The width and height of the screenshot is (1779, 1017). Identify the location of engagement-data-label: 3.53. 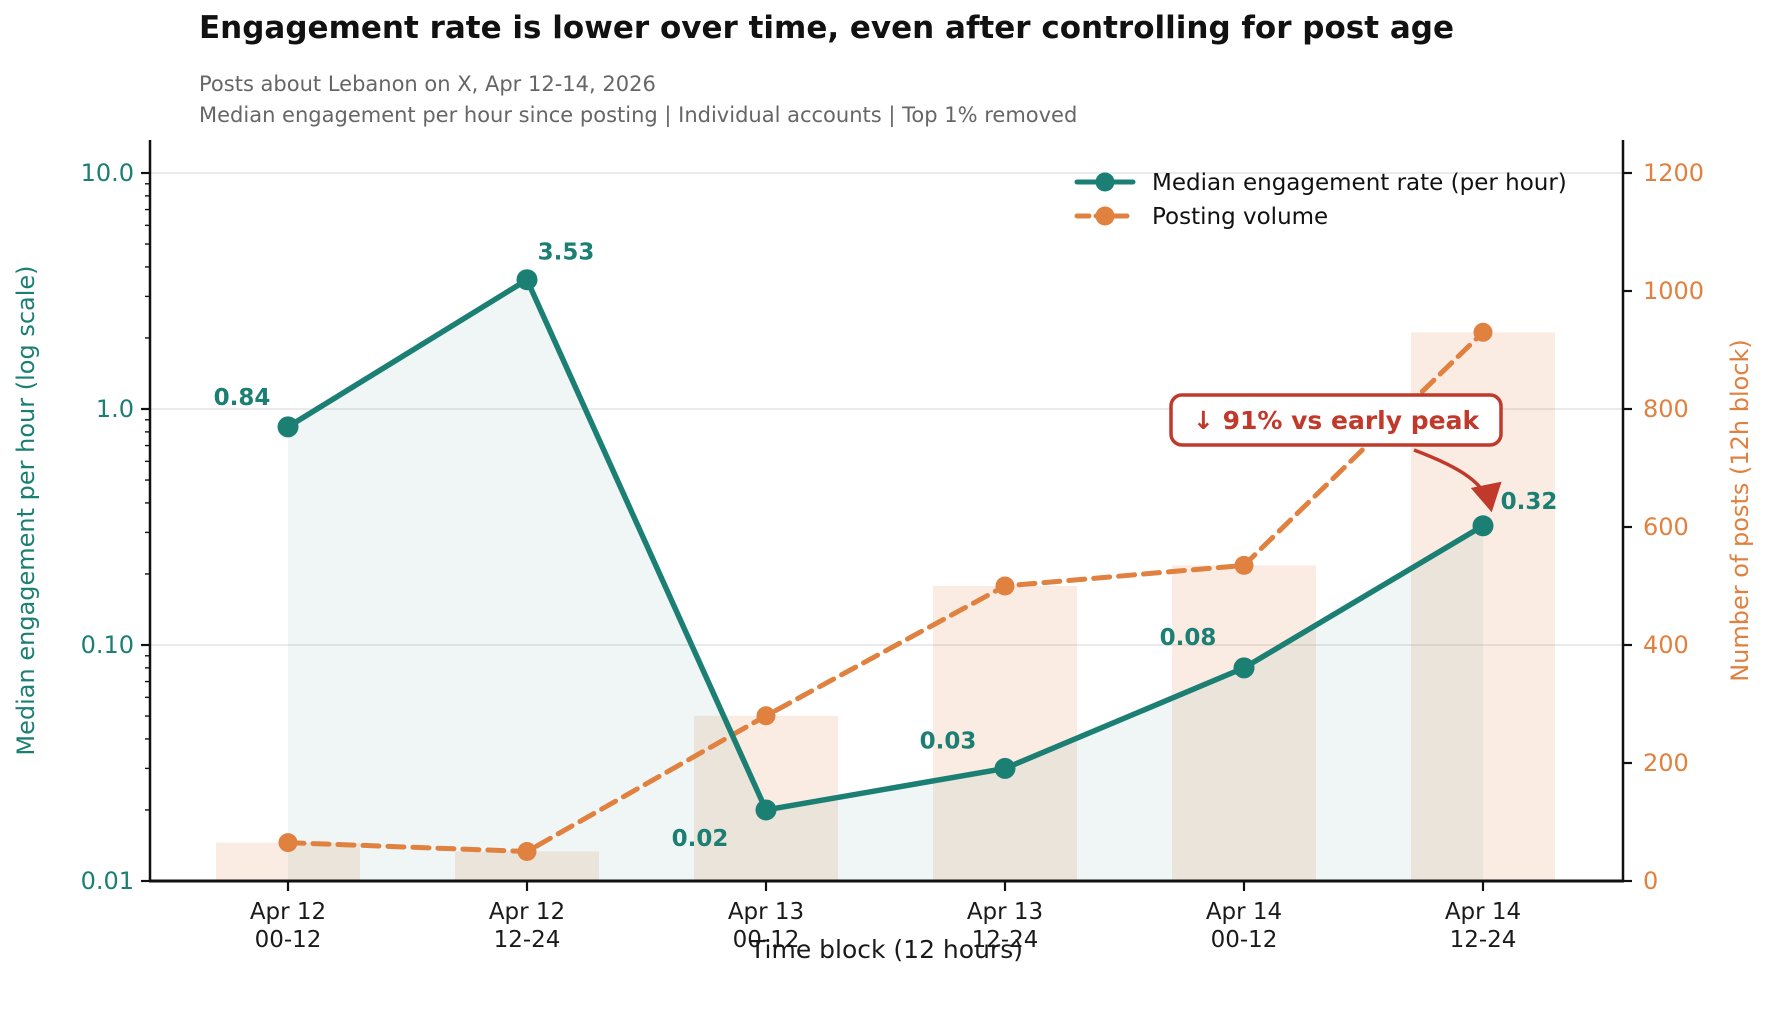
(566, 253).